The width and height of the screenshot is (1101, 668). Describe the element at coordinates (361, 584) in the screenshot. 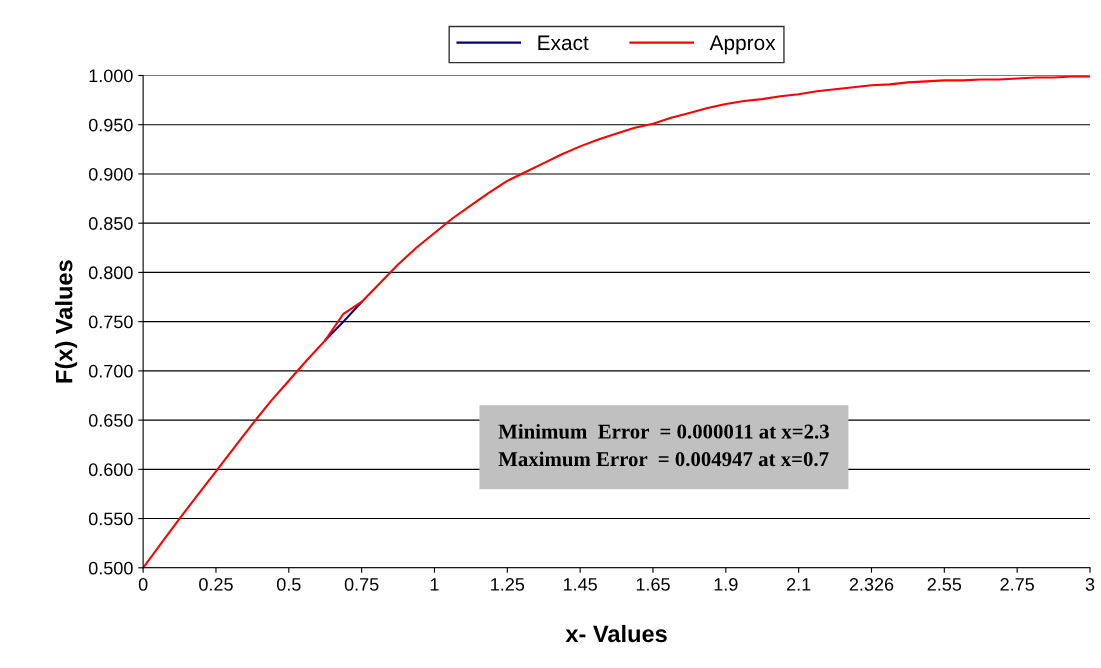

I see `x-tick-label: 0.75` at that location.